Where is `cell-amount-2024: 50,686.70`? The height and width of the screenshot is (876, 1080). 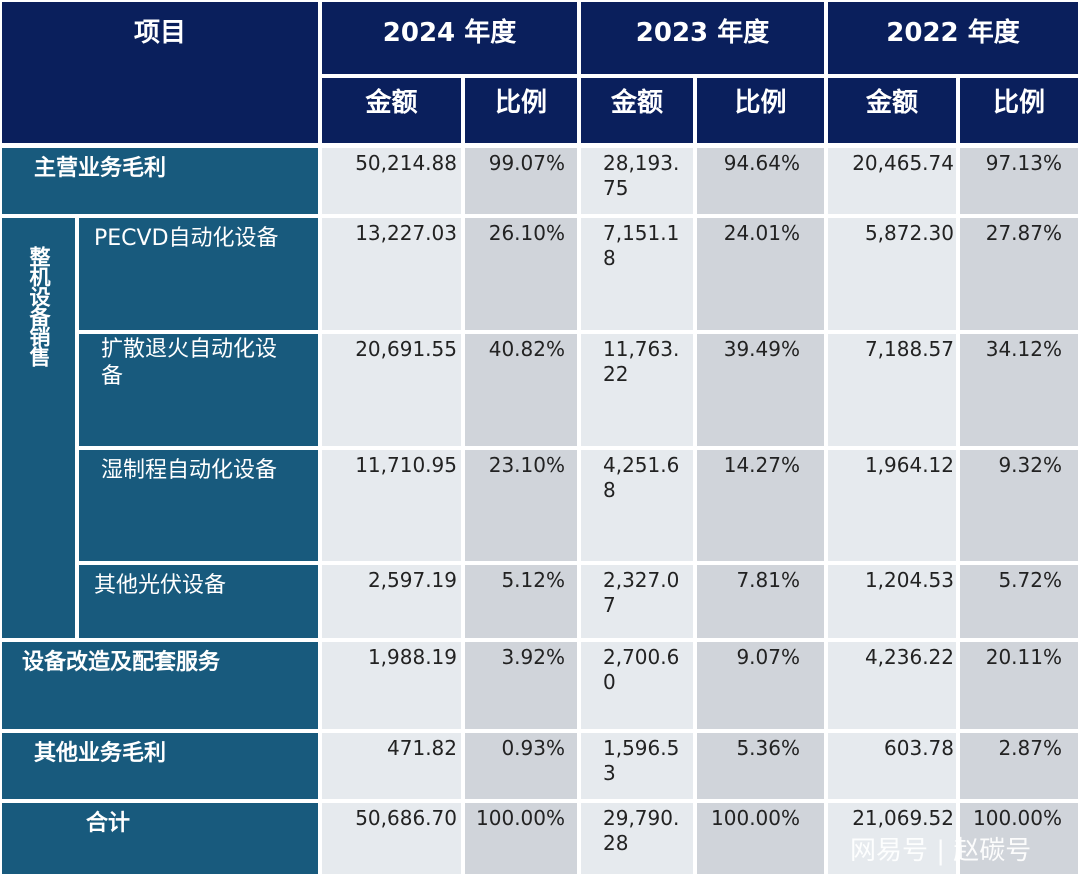 cell-amount-2024: 50,686.70 is located at coordinates (391, 838).